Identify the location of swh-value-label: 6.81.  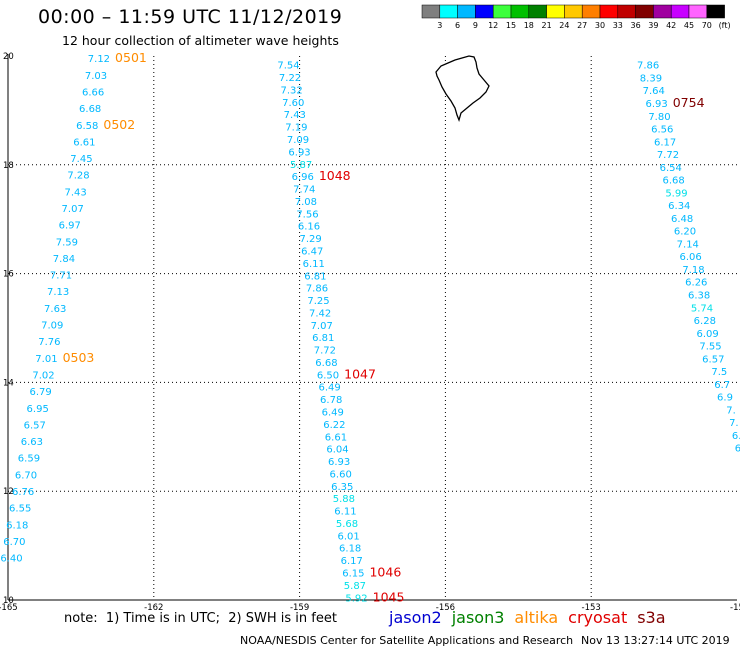
(315, 276).